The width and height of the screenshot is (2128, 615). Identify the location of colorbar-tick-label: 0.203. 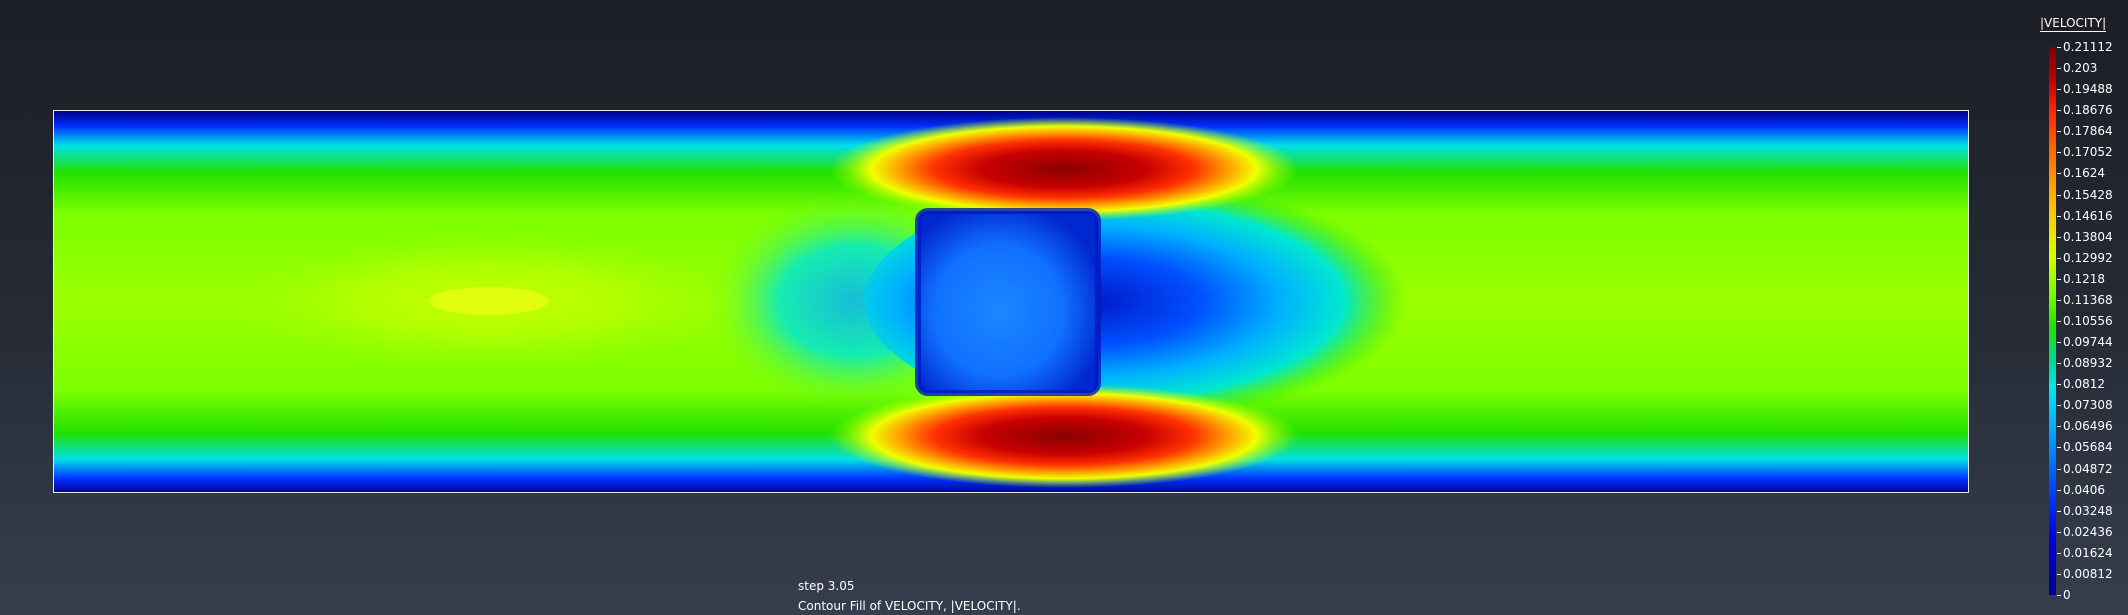
(2080, 68).